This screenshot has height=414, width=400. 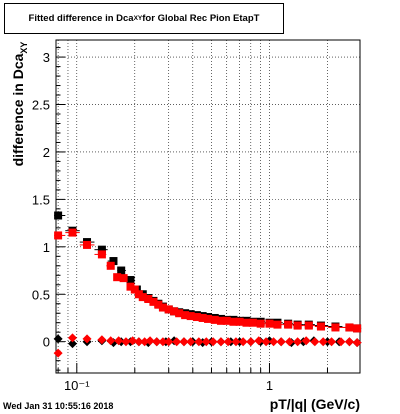 I want to click on y-tick-label: 2, so click(x=46, y=152).